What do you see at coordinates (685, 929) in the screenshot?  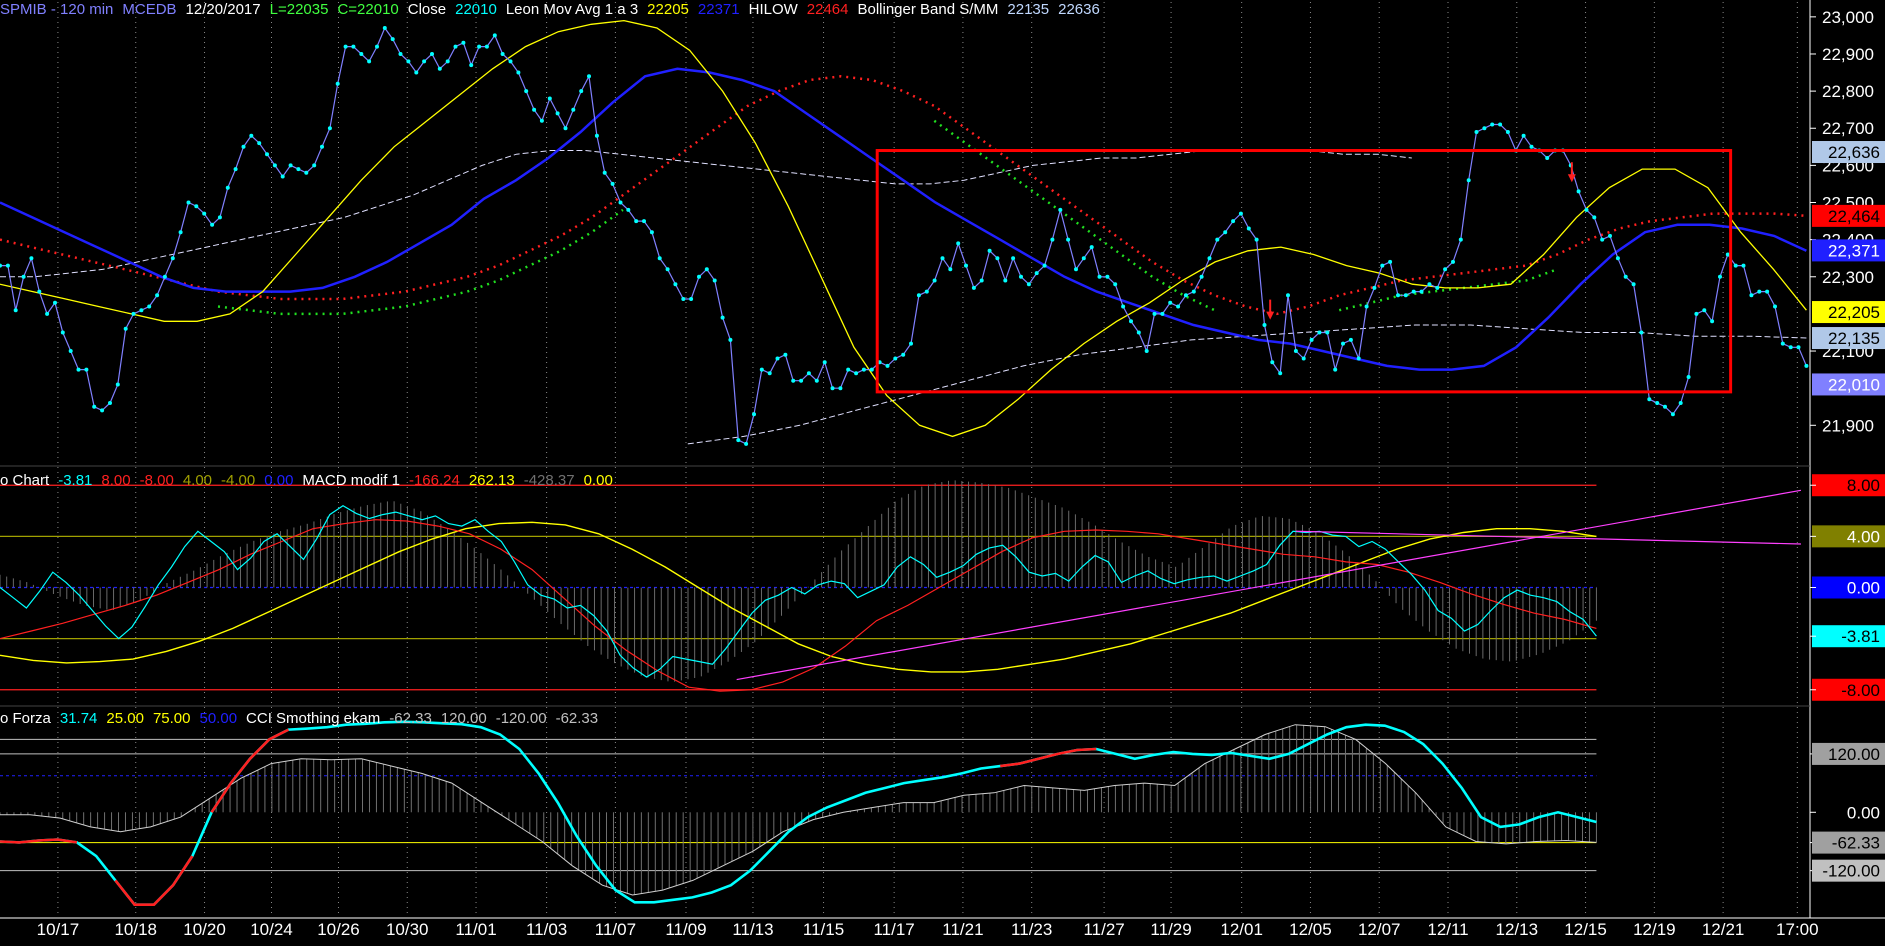 I see `x-tick-label: 11/09` at bounding box center [685, 929].